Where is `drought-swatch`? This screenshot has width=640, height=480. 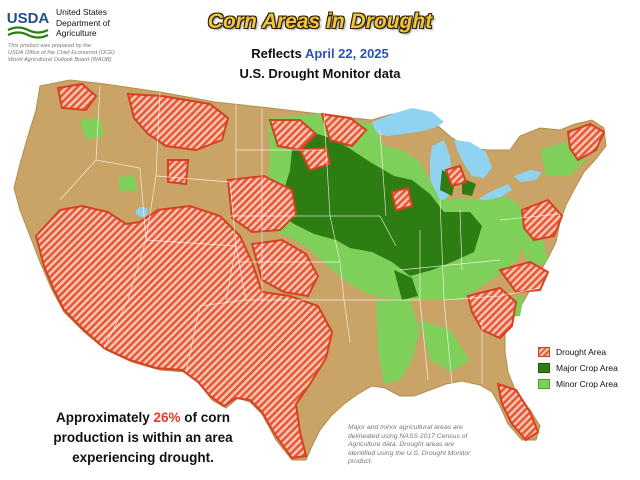
drought-swatch is located at coordinates (544, 352).